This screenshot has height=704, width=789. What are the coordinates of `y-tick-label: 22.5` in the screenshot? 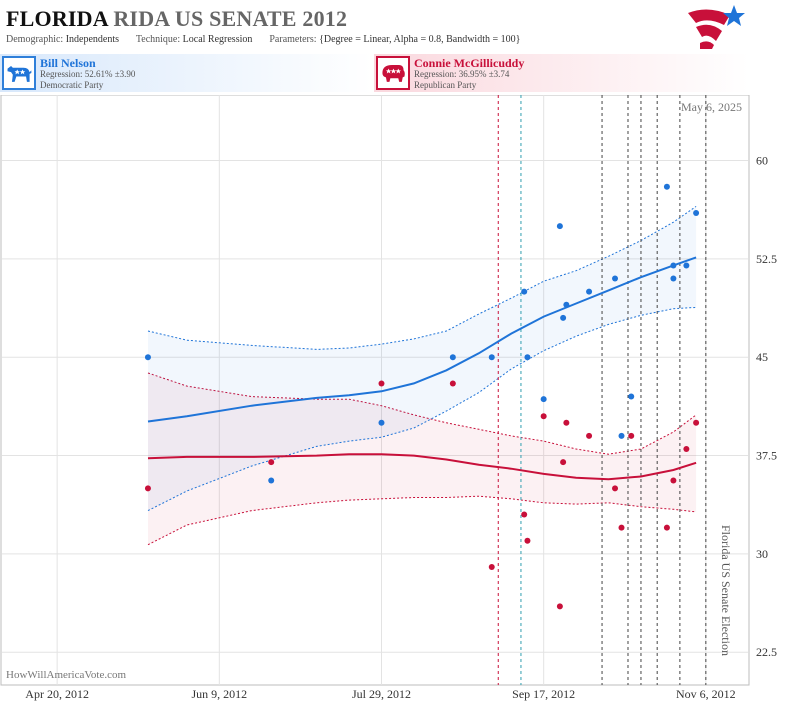 It's located at (766, 652).